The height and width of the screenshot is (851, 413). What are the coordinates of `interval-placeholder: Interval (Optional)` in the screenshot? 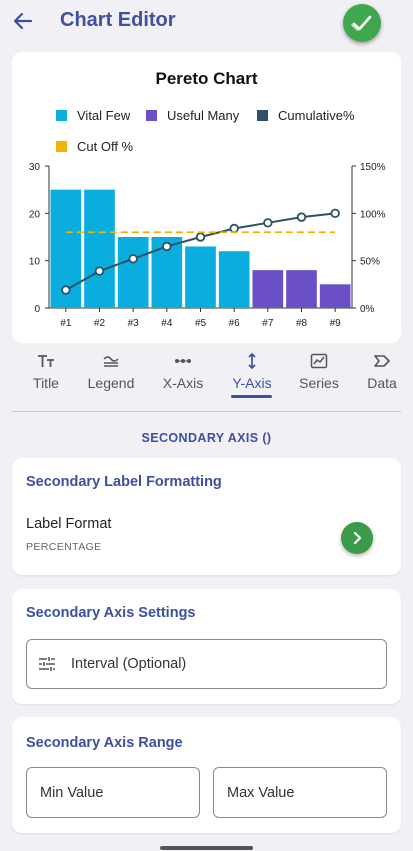 It's located at (129, 664).